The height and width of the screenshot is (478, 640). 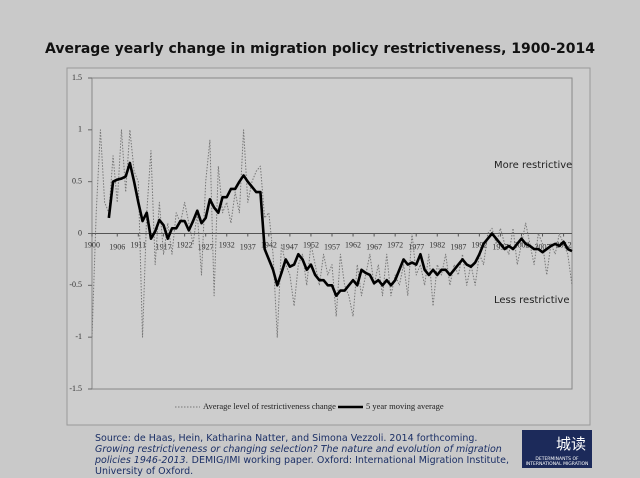 What do you see at coordinates (75, 388) in the screenshot?
I see `y-tick-label: -1.5` at bounding box center [75, 388].